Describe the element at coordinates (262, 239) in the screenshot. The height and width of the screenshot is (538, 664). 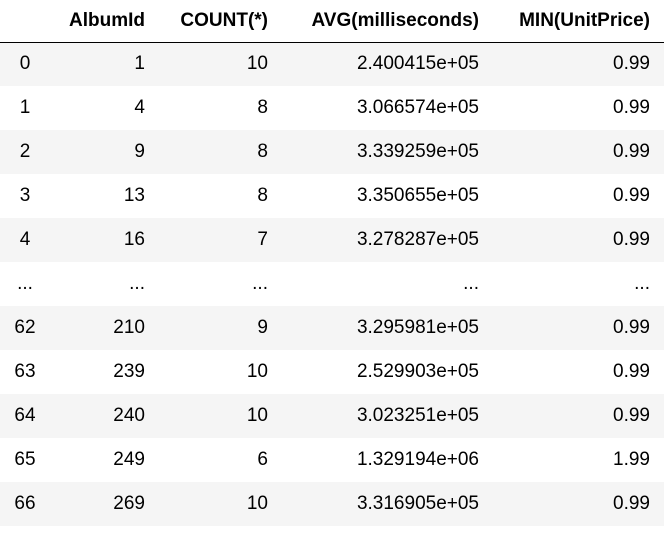
I see `cell-count: 7` at that location.